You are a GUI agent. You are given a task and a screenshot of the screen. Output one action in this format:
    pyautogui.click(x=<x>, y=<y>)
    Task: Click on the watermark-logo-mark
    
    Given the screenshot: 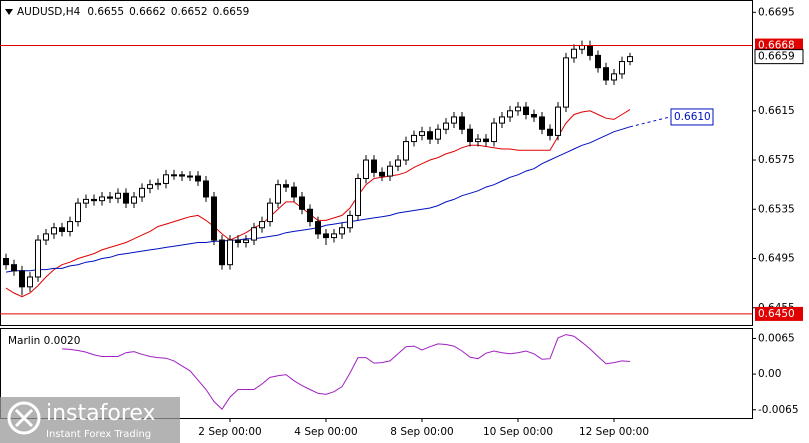 What is the action you would take?
    pyautogui.click(x=24, y=418)
    